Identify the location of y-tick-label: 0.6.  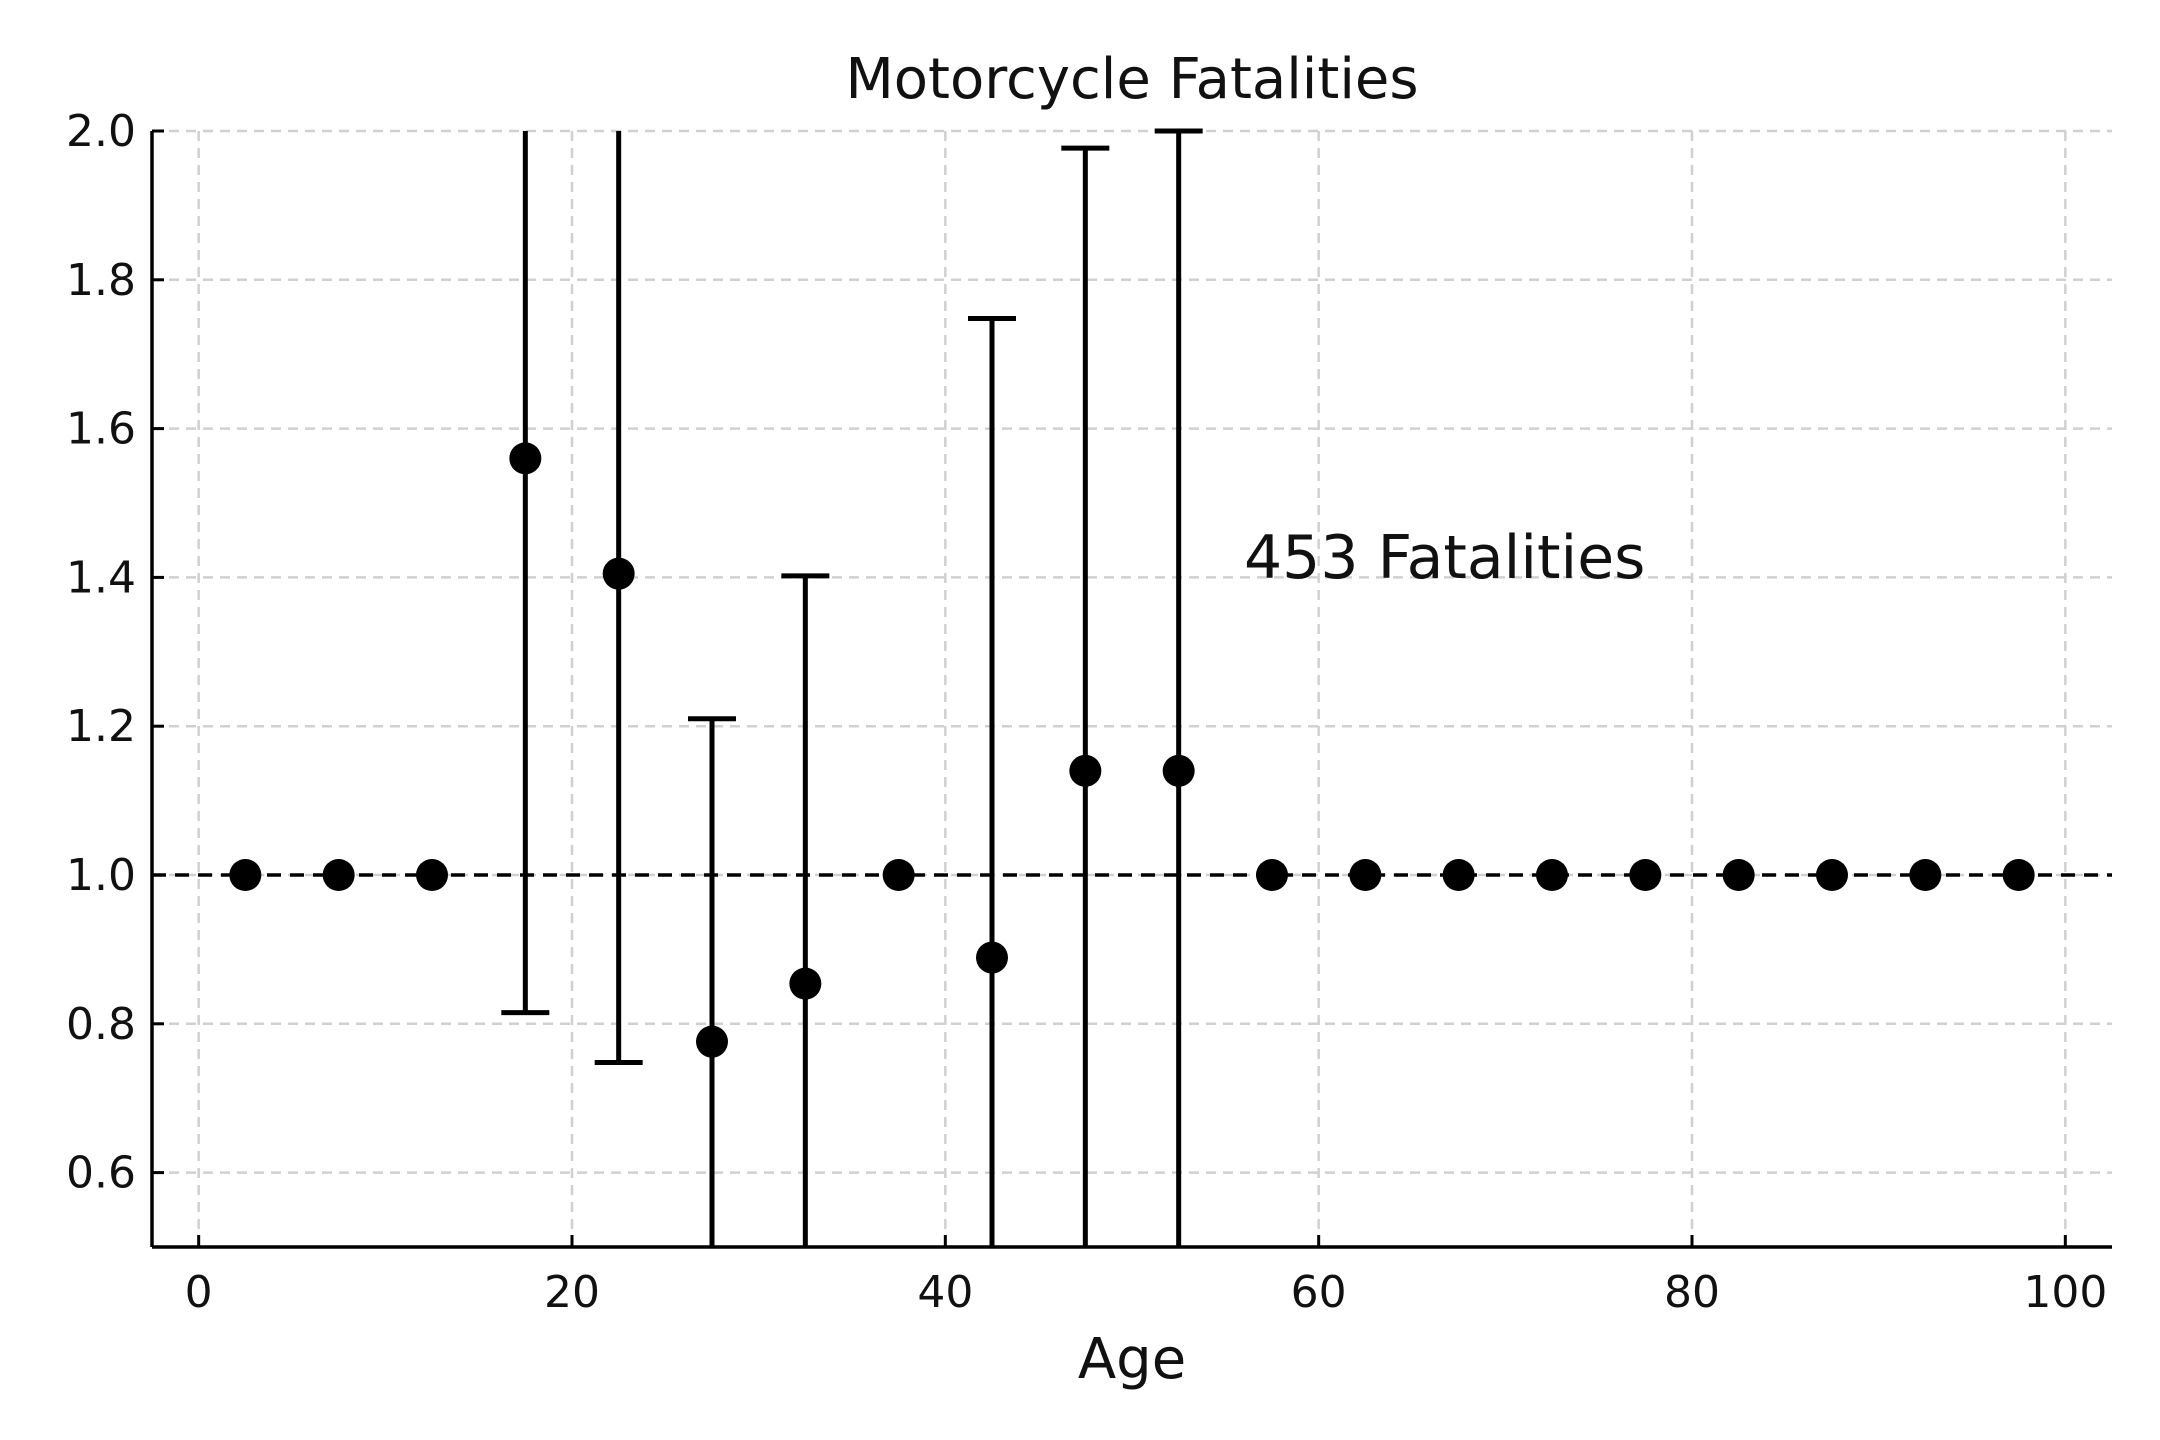
(101, 1173).